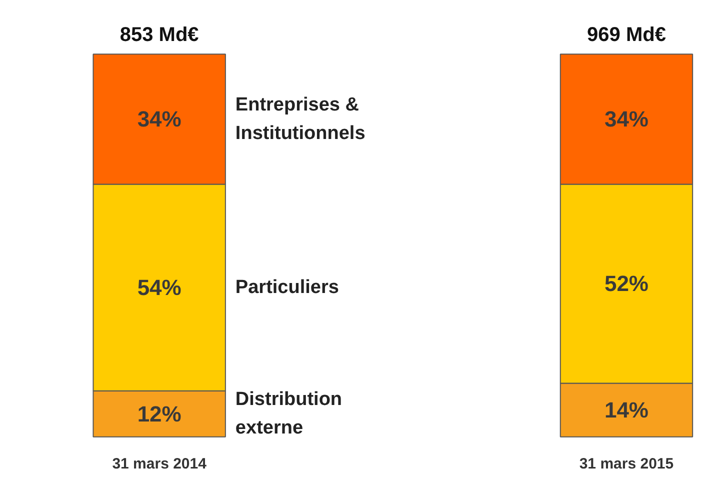 The width and height of the screenshot is (711, 479). Describe the element at coordinates (626, 464) in the screenshot. I see `x-tick-label: 31 mars 2015` at that location.